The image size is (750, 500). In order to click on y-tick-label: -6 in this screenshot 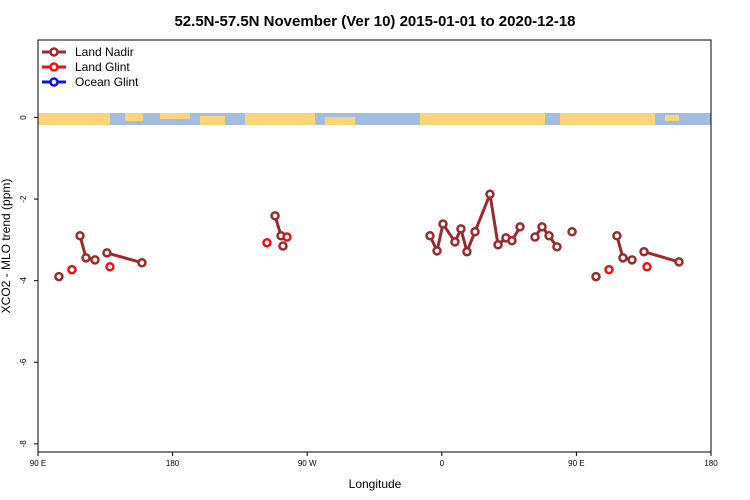, I will do `click(23, 362)`.